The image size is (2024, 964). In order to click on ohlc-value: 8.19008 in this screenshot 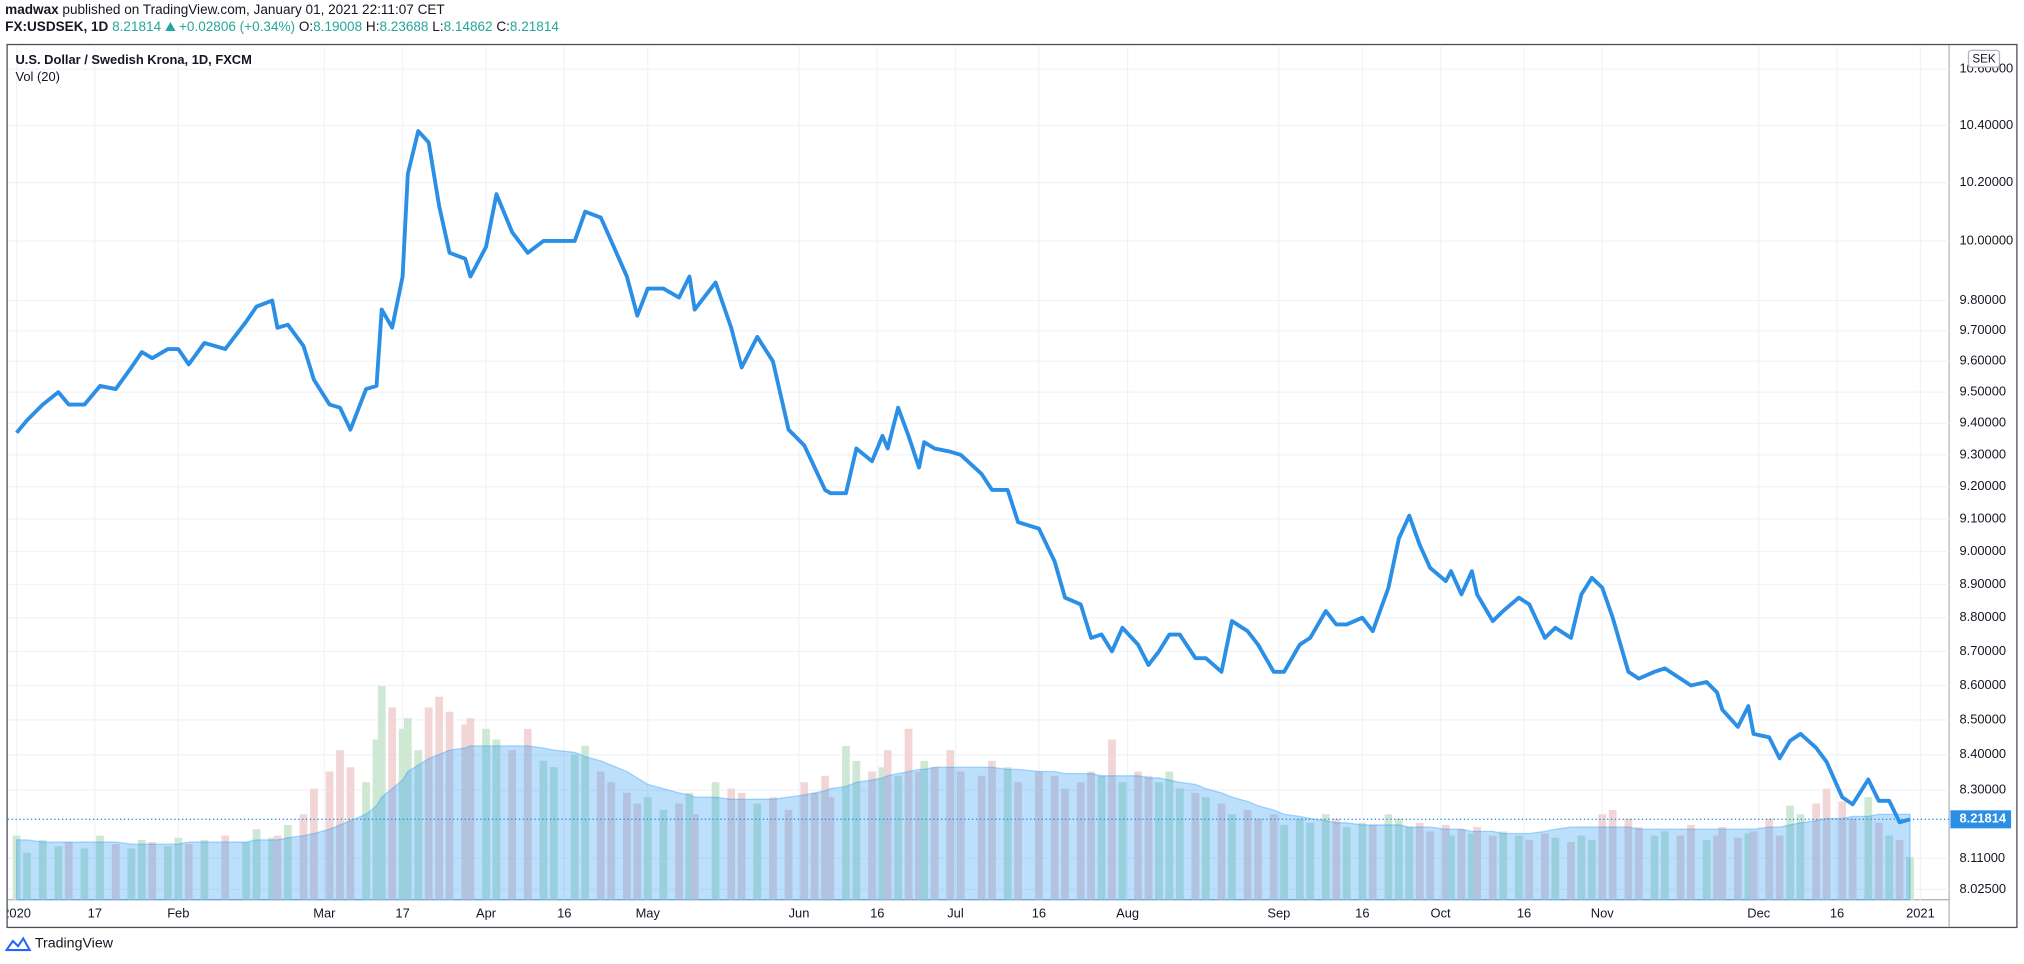, I will do `click(338, 27)`.